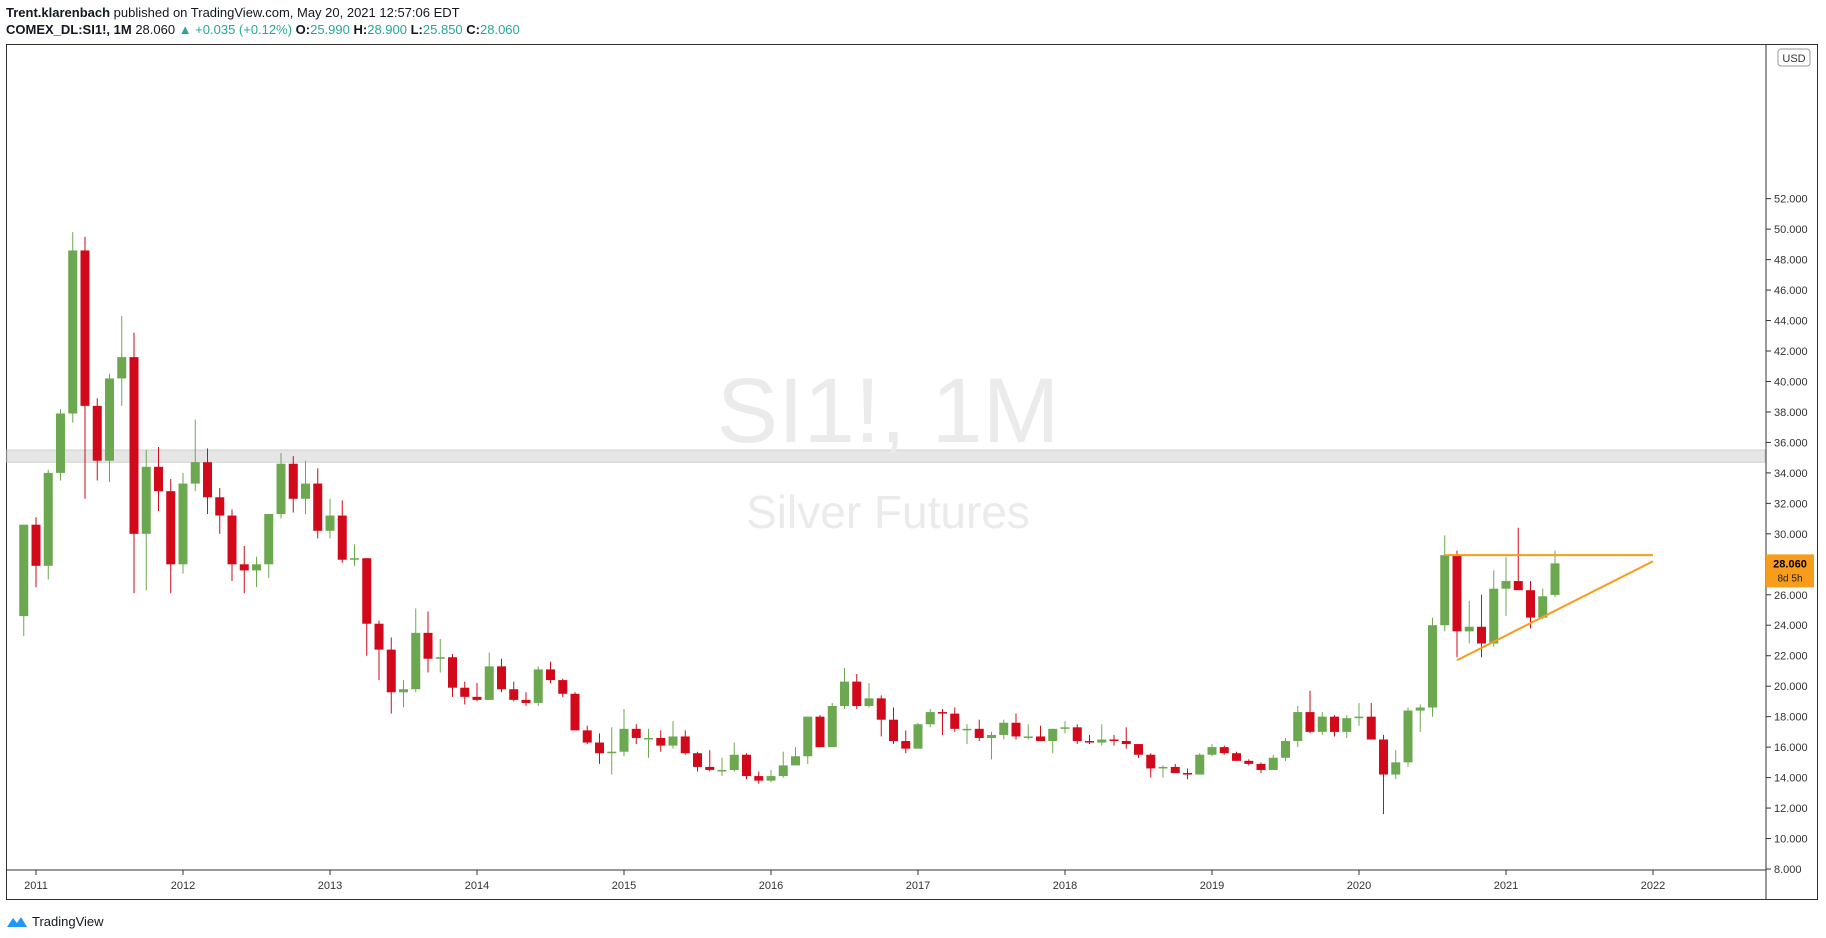  I want to click on support-trendline, so click(1555, 611).